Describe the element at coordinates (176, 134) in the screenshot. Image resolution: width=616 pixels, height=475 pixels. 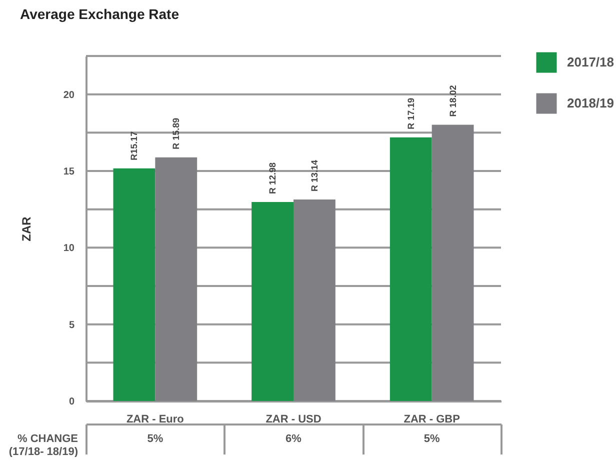
I see `data-label: R 15.89` at that location.